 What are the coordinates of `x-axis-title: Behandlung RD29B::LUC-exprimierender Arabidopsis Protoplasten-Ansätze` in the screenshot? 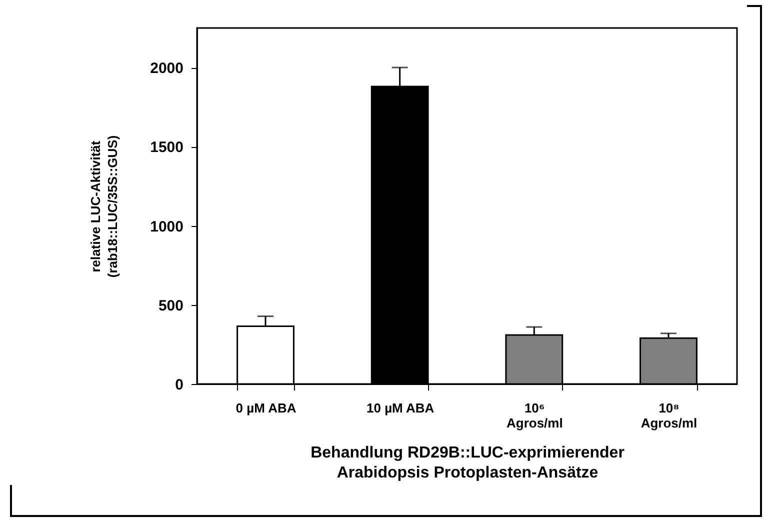 It's located at (467, 463).